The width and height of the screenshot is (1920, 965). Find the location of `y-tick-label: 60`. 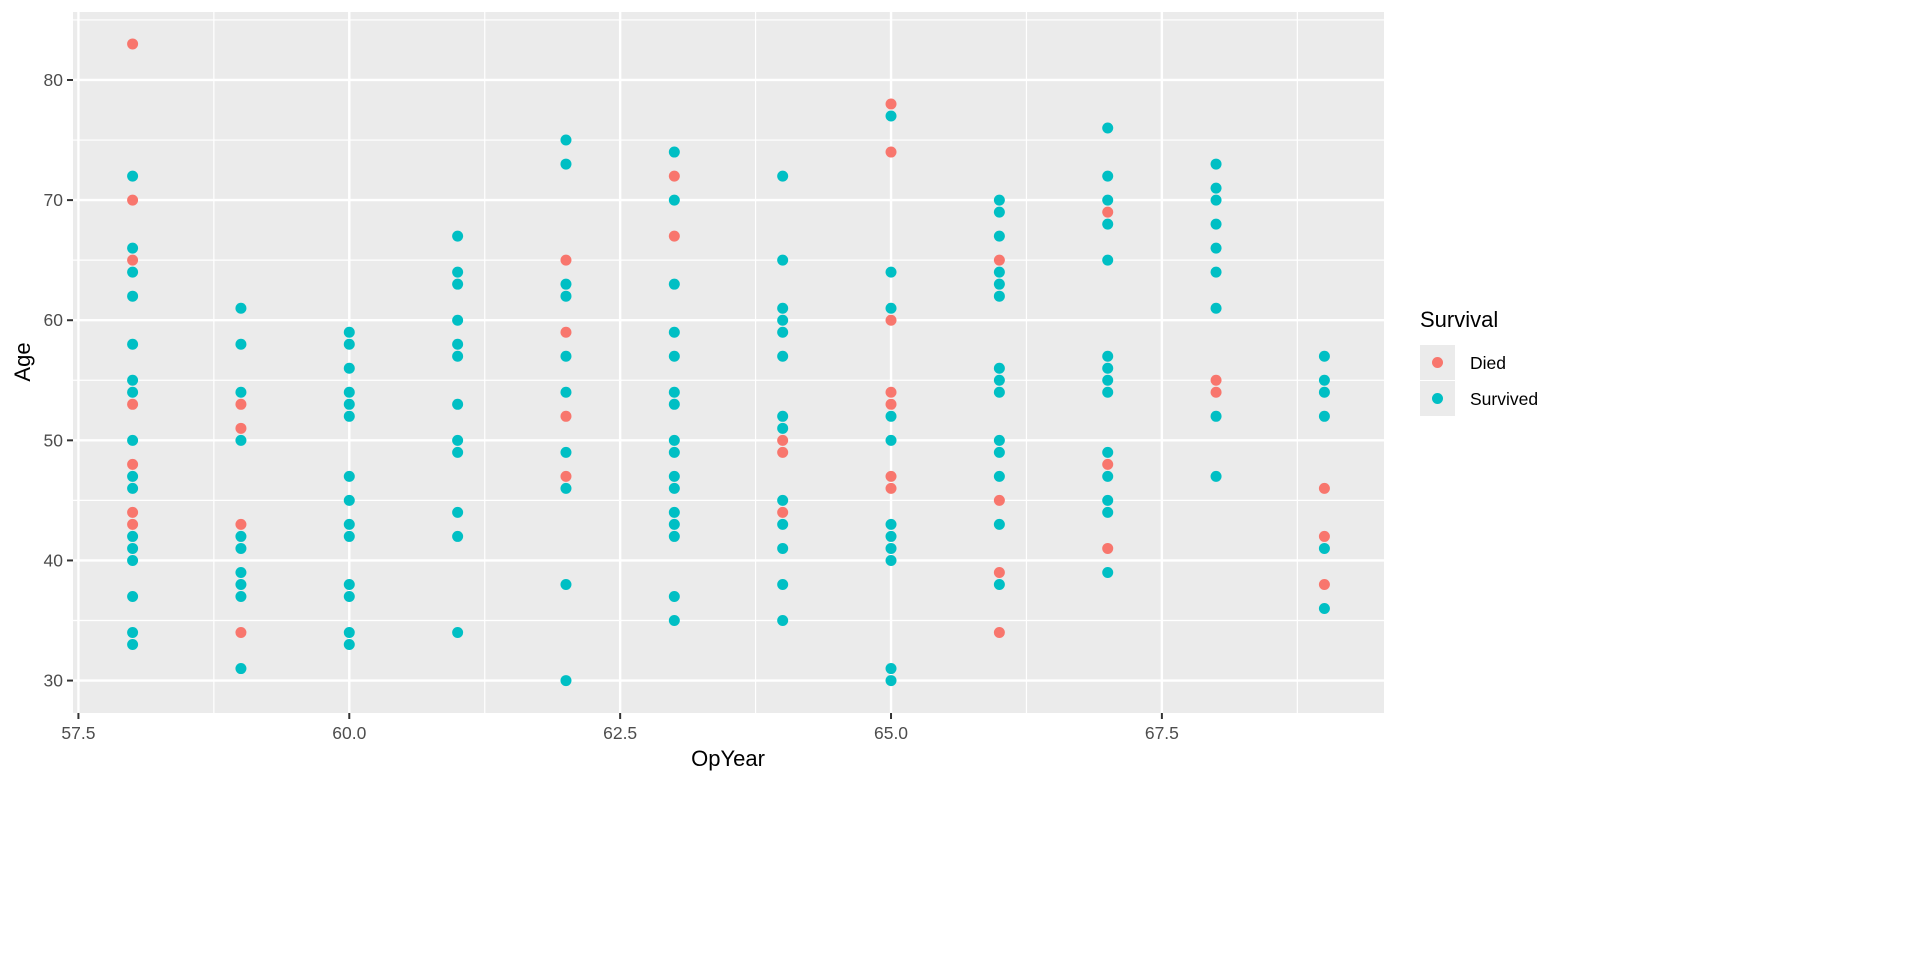

y-tick-label: 60 is located at coordinates (54, 320).